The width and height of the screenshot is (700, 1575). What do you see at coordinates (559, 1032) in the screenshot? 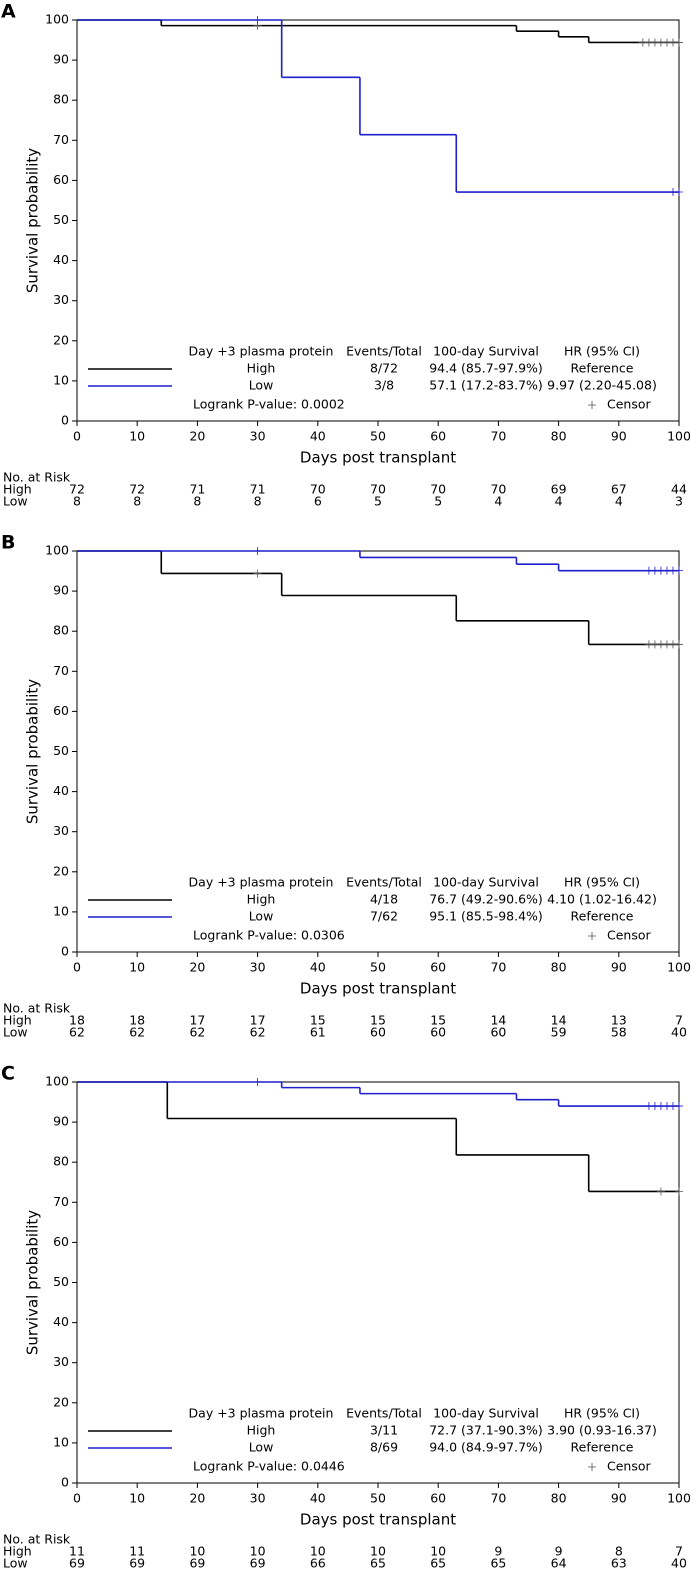
I see `risk-count: 59` at bounding box center [559, 1032].